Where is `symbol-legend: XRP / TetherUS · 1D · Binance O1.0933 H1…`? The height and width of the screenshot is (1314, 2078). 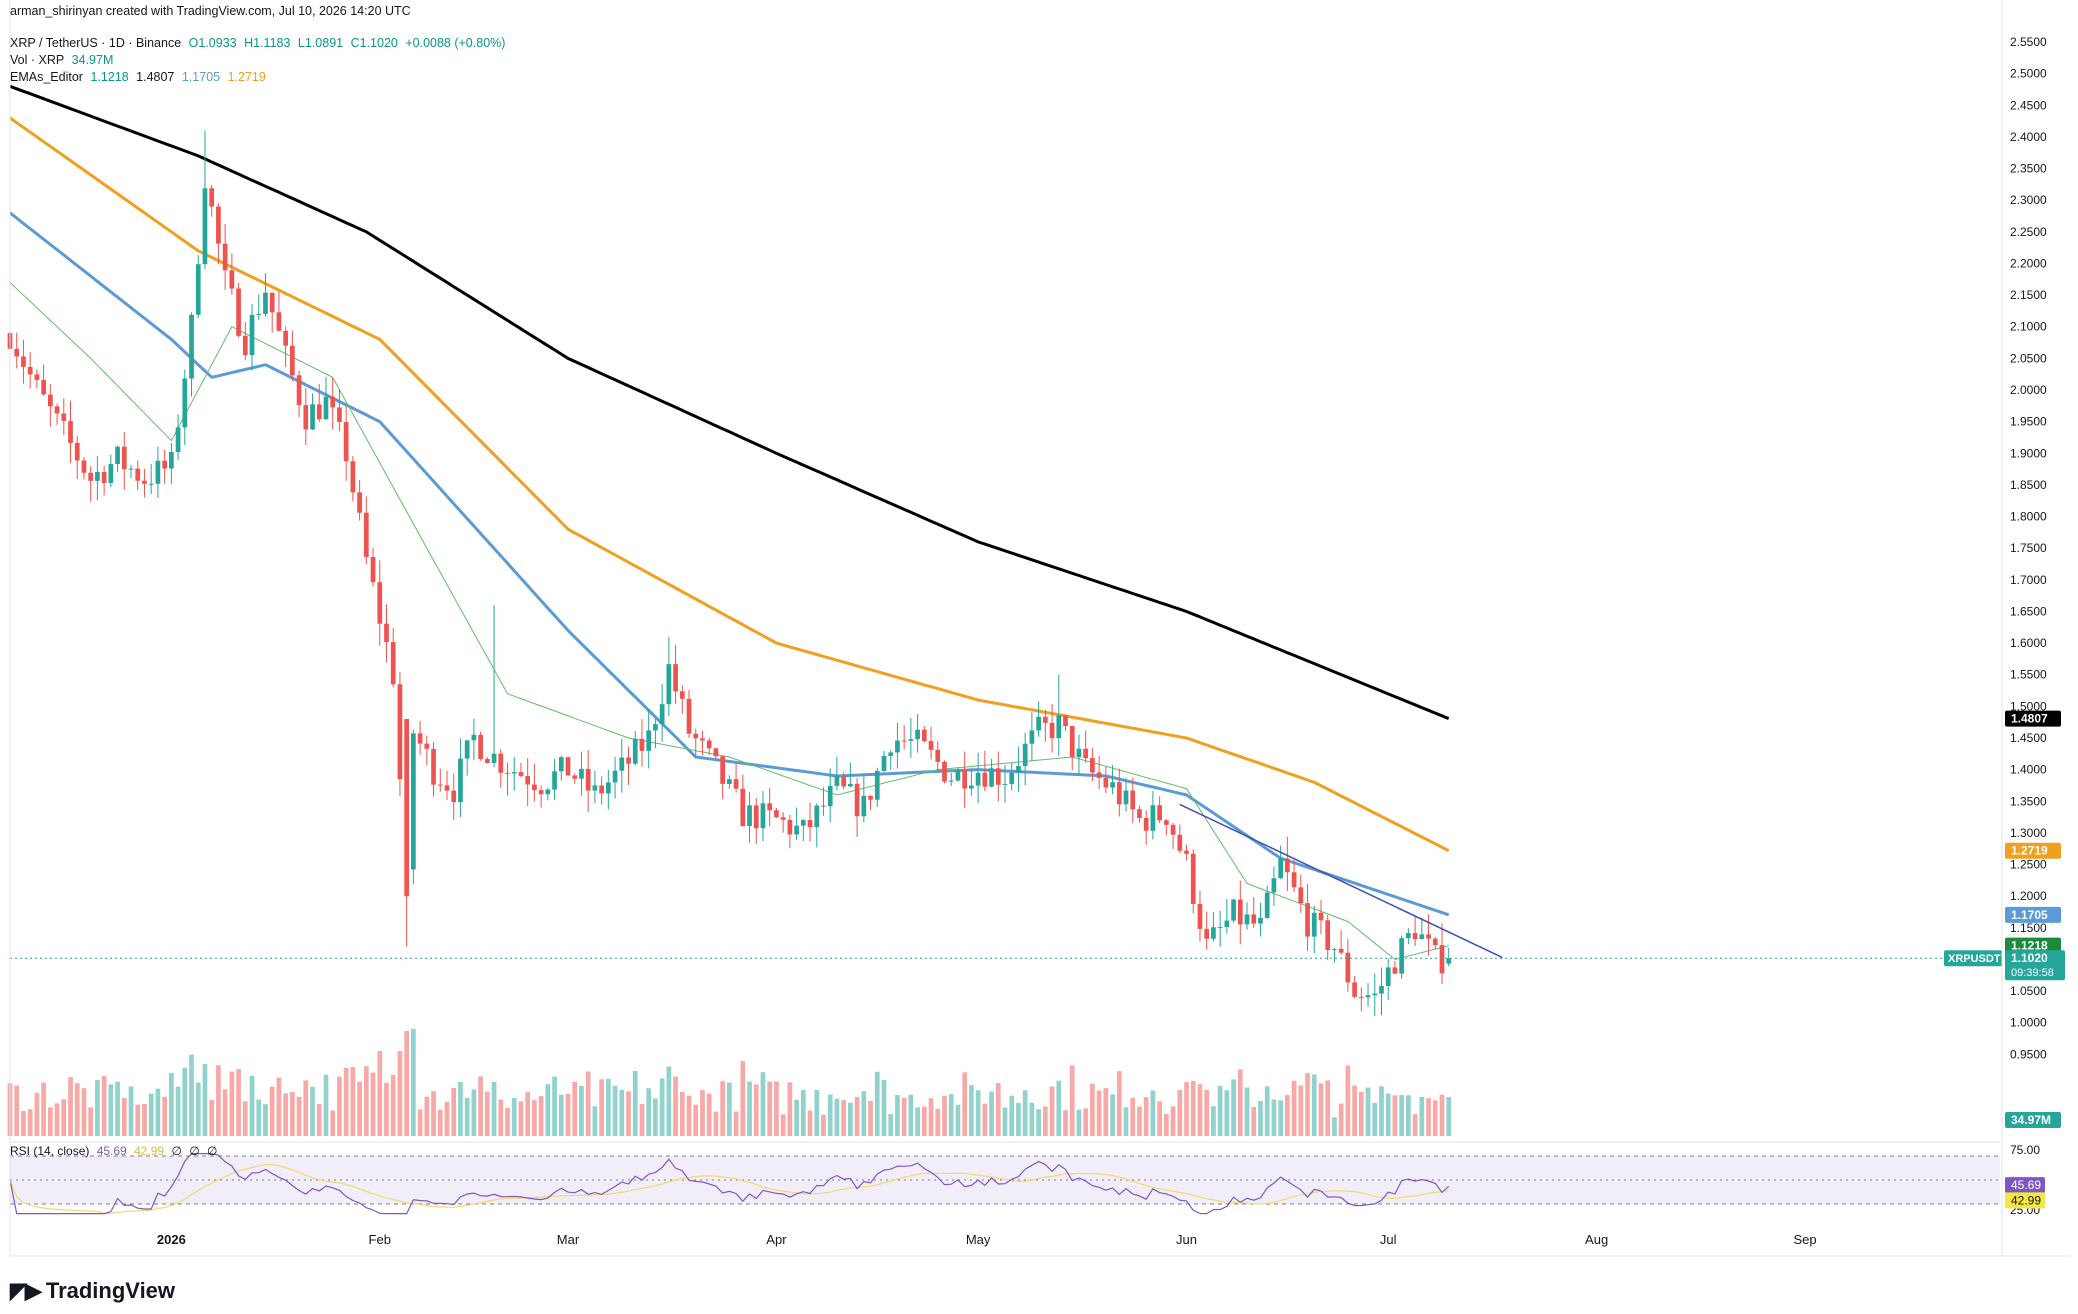 symbol-legend: XRP / TetherUS · 1D · Binance O1.0933 H1… is located at coordinates (259, 43).